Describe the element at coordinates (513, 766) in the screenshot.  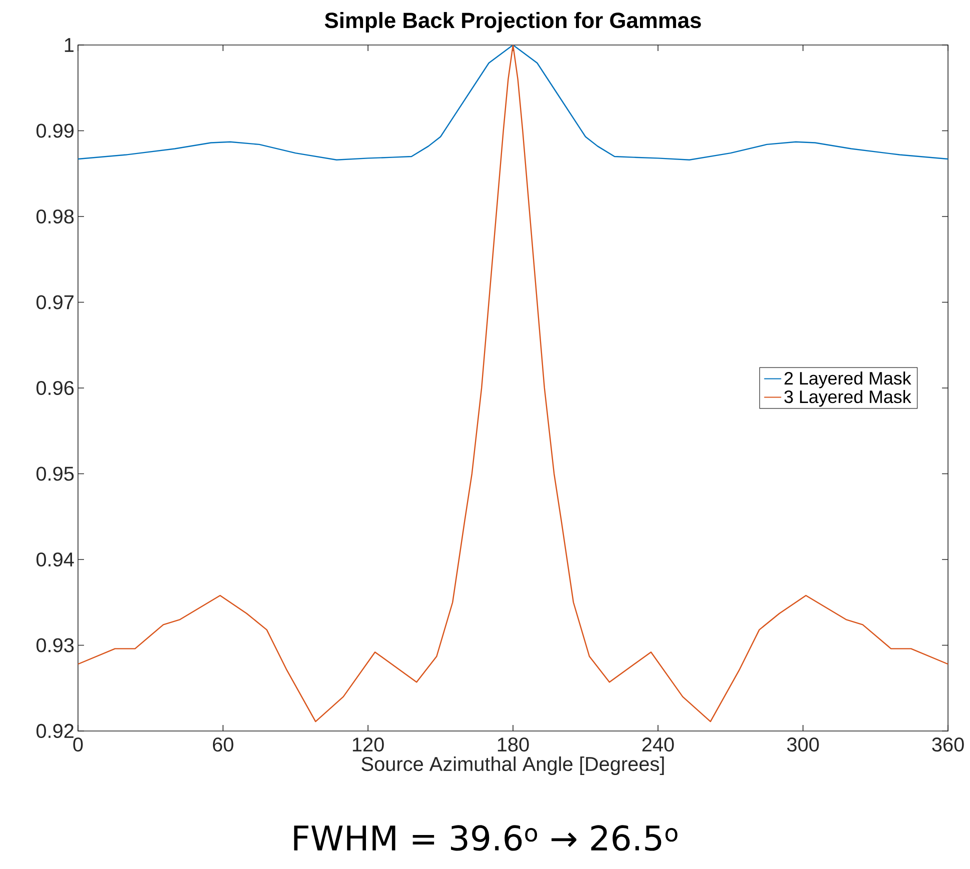
I see `x-axis-title: Source Azimuthal Angle [Degrees]` at that location.